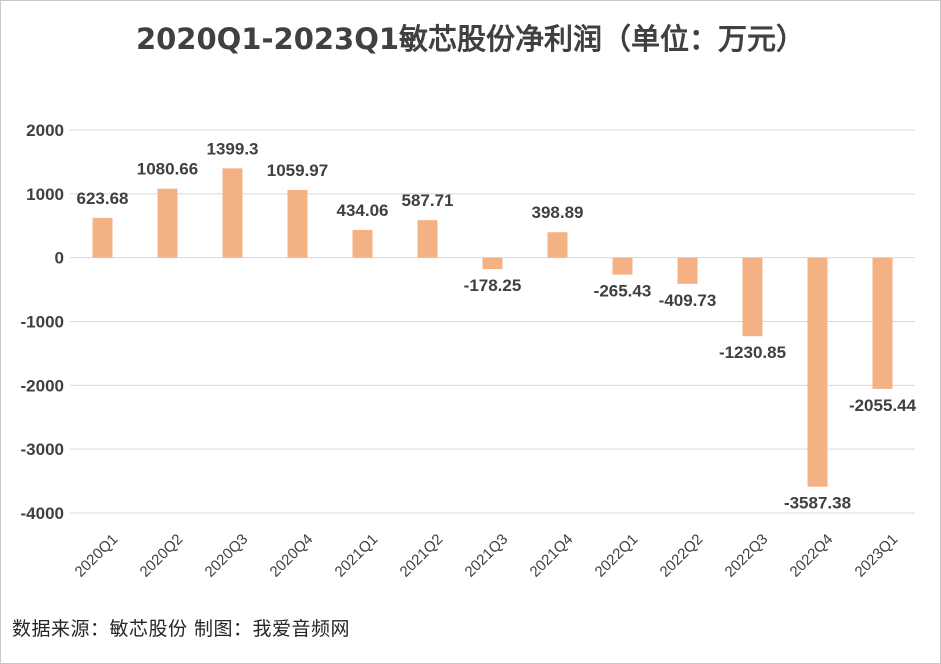 The image size is (941, 664). Describe the element at coordinates (817, 372) in the screenshot. I see `bar-2022Q4` at that location.